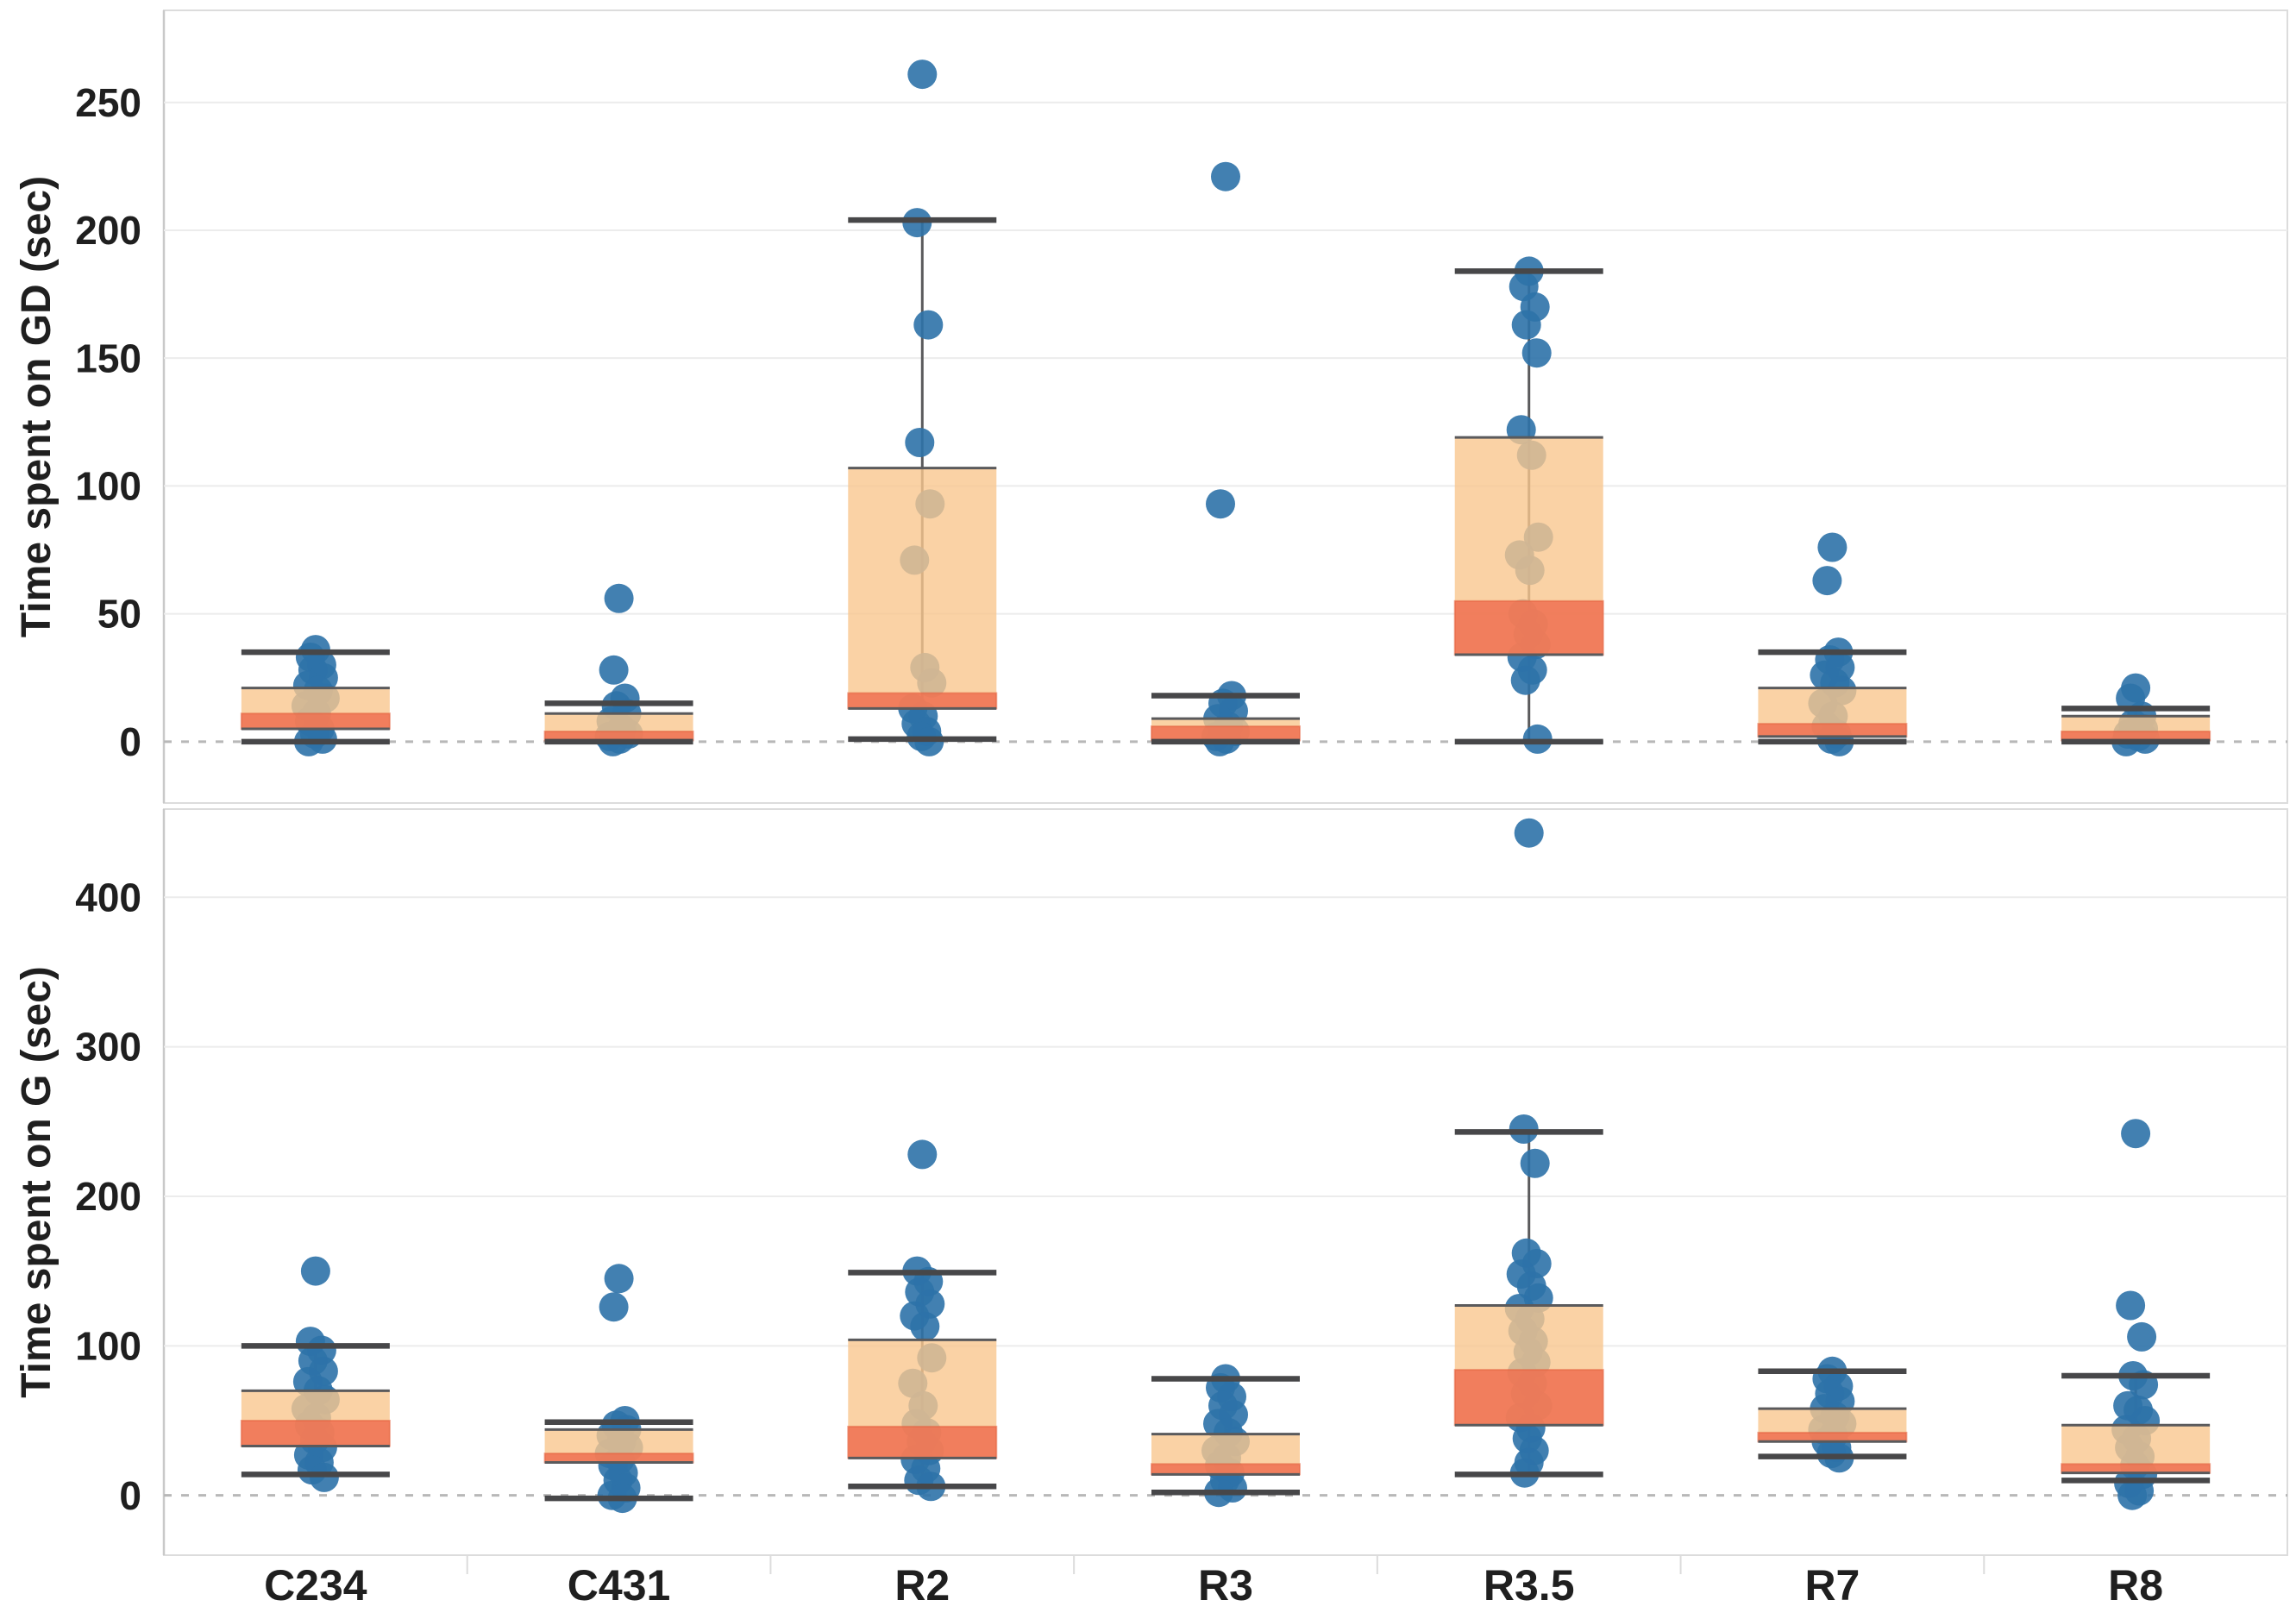 This screenshot has height=1619, width=2296. What do you see at coordinates (315, 1585) in the screenshot?
I see `x-category-label: C234` at bounding box center [315, 1585].